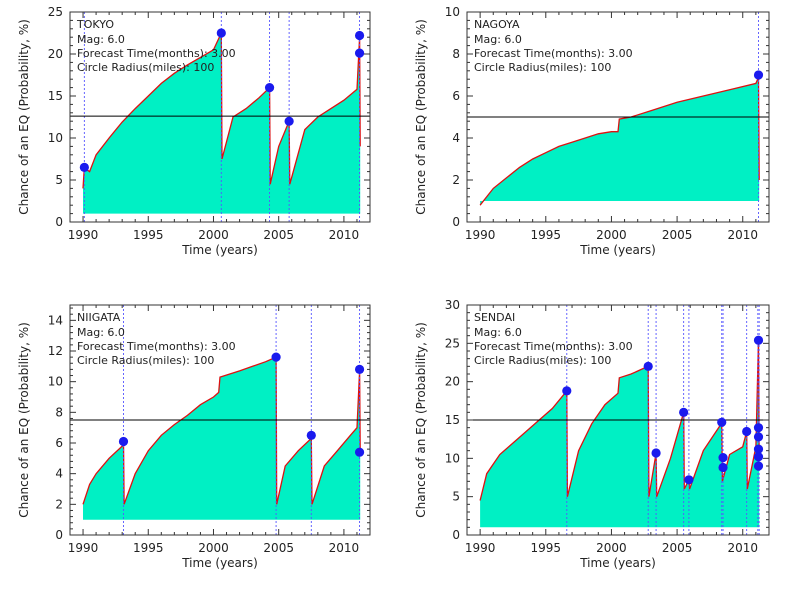  Describe the element at coordinates (59, 180) in the screenshot. I see `y-tick-label: 5` at that location.